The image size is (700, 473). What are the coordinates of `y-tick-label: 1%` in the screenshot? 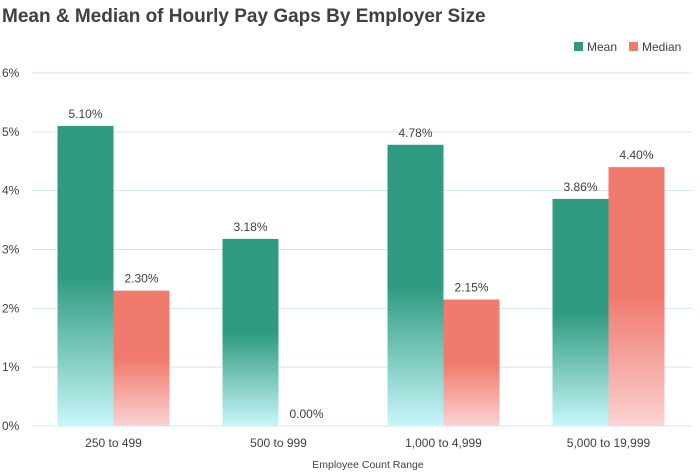 It's located at (11, 367).